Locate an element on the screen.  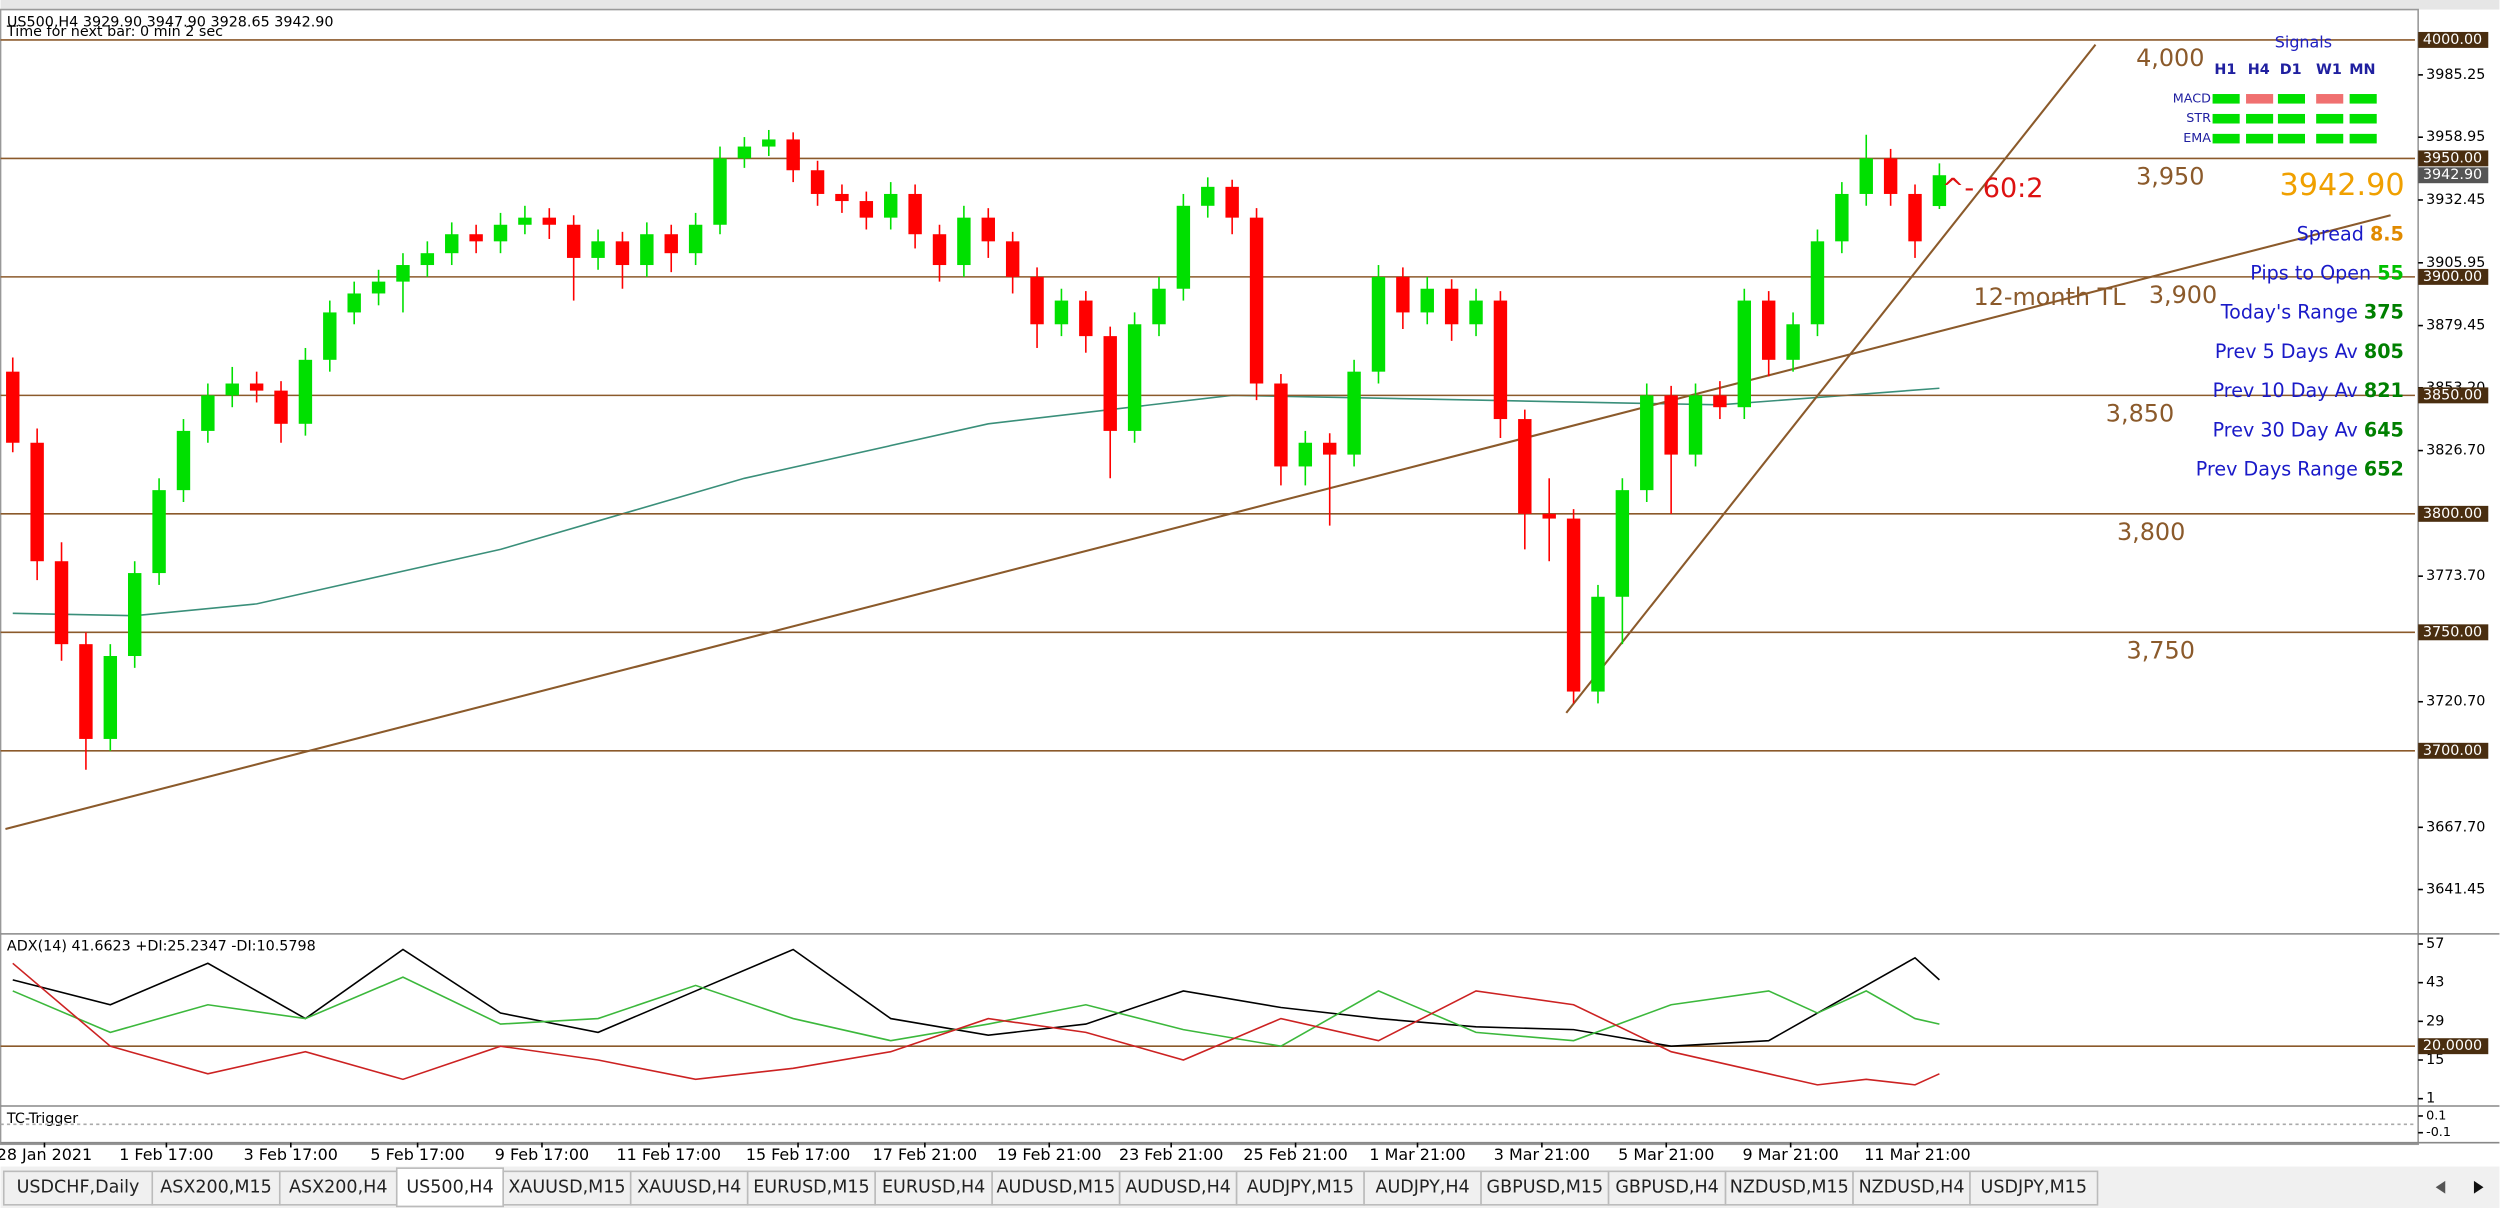
level-axis-label: 3950.00 is located at coordinates (2452, 158).